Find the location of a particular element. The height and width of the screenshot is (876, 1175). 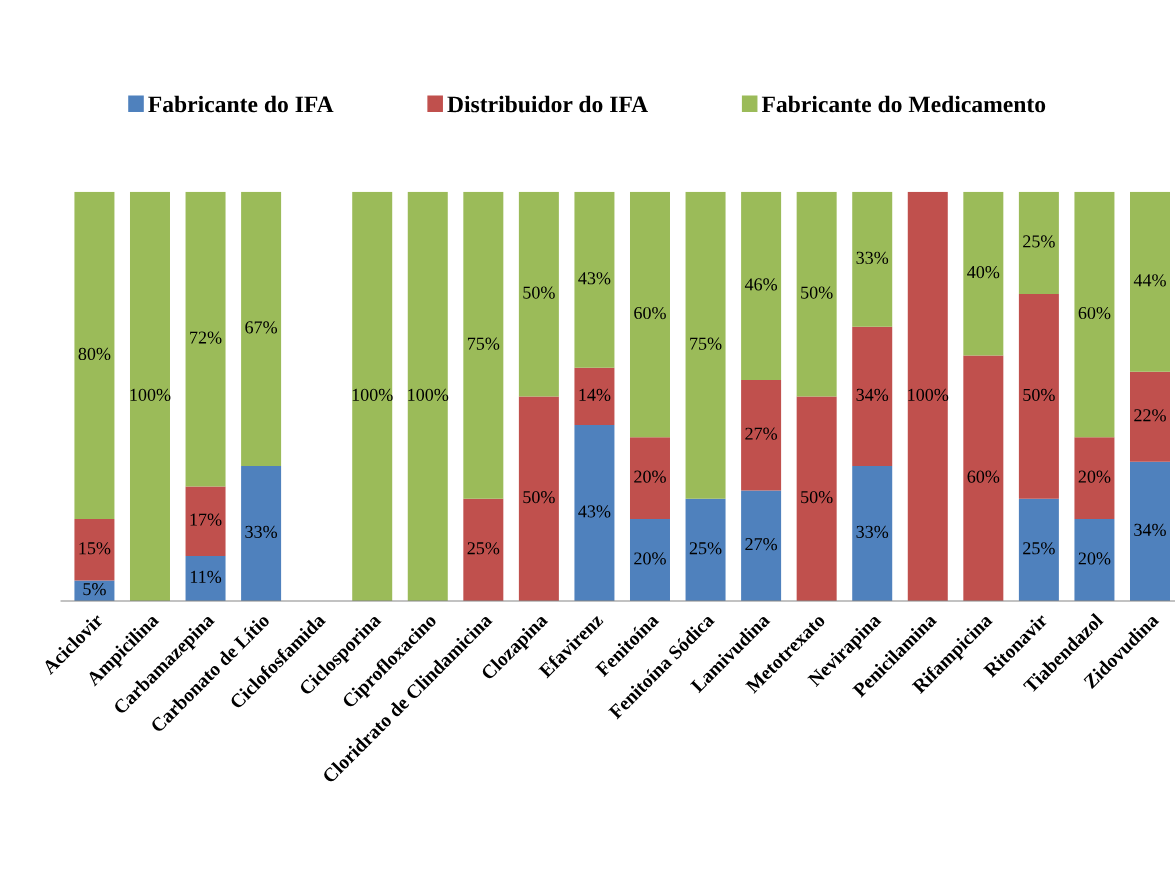

data-label: 17% is located at coordinates (206, 519).